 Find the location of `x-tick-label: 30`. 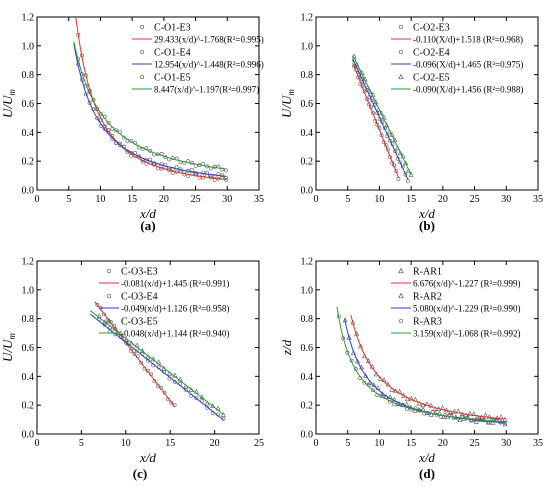

x-tick-label: 30 is located at coordinates (506, 443).